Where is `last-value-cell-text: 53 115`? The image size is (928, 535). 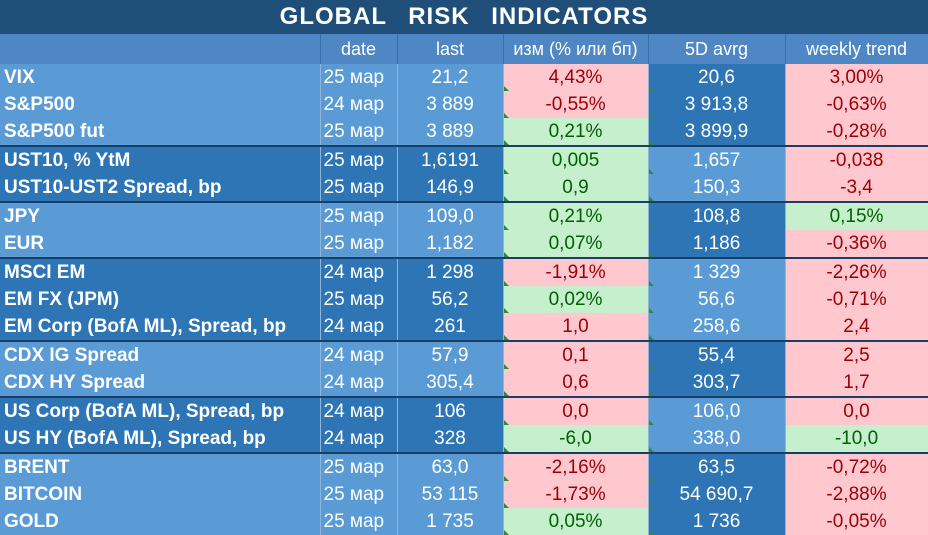
last-value-cell-text: 53 115 is located at coordinates (450, 494).